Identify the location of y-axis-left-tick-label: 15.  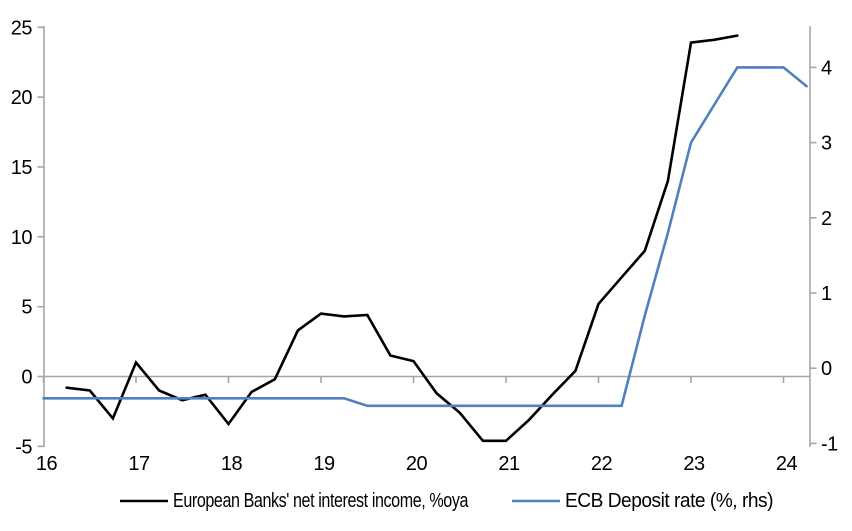
(22, 168).